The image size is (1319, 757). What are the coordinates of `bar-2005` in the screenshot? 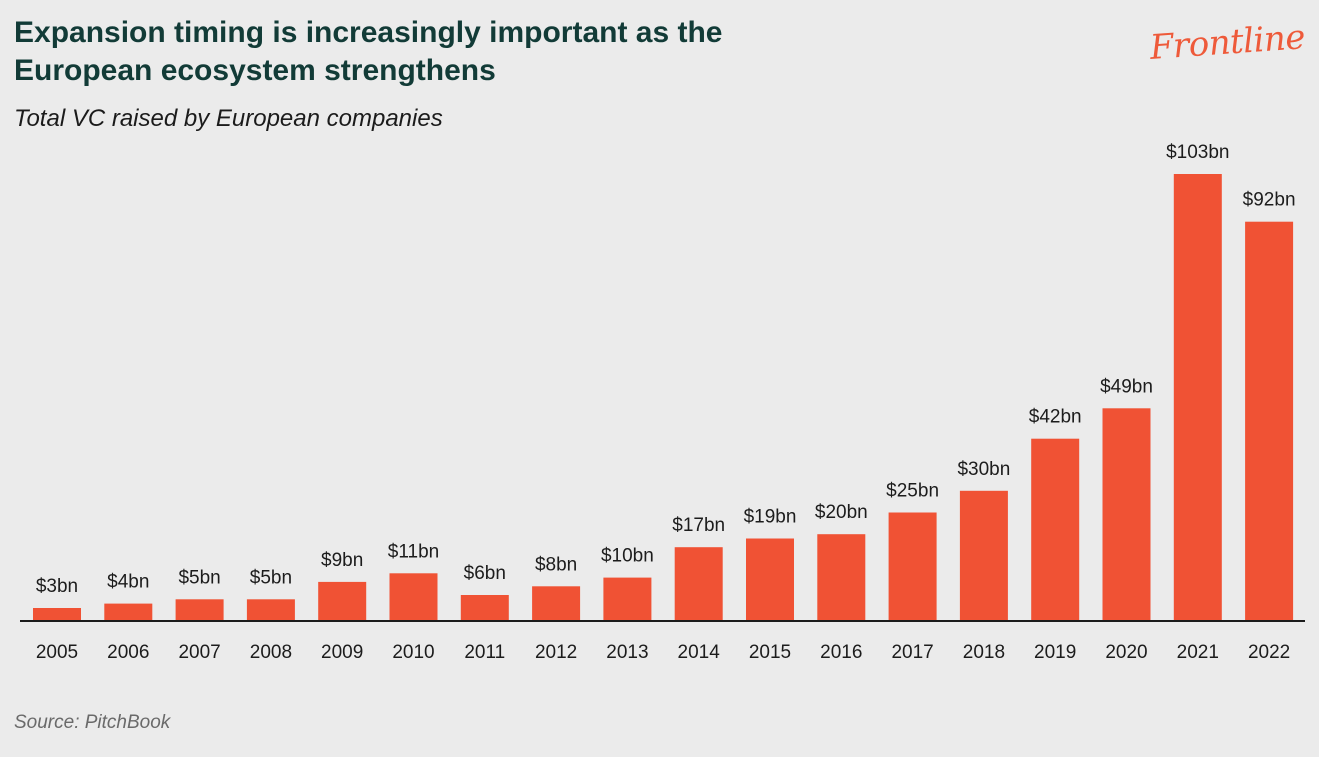 It's located at (57, 614).